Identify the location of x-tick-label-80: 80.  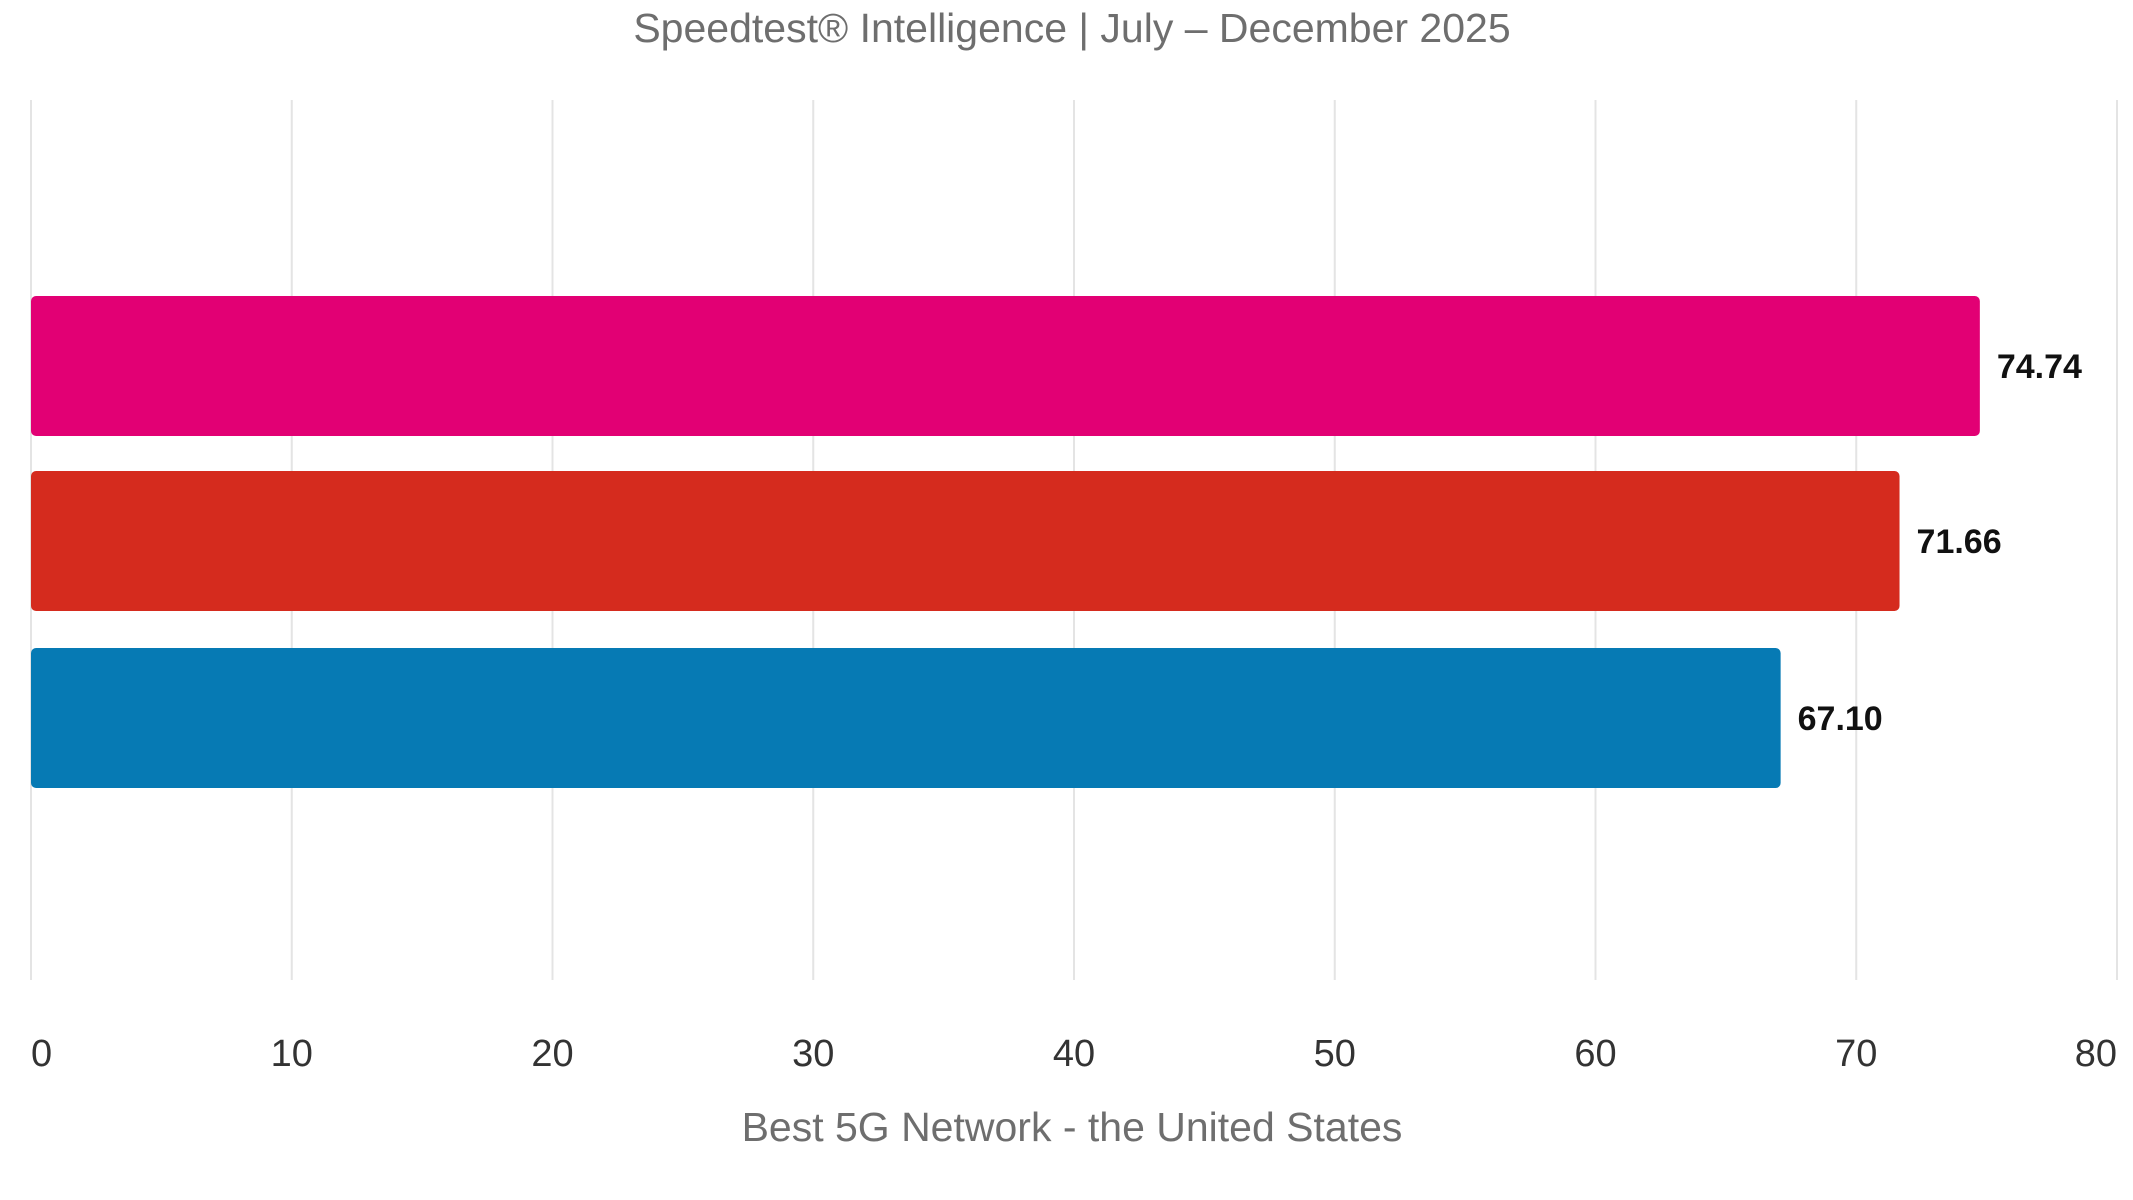
(2096, 1054).